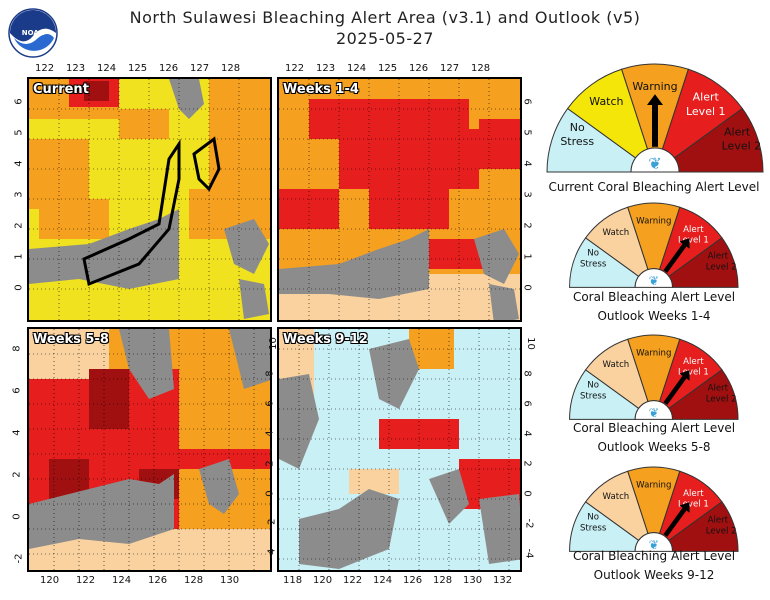  Describe the element at coordinates (527, 132) in the screenshot. I see `lat-tick: 5` at that location.